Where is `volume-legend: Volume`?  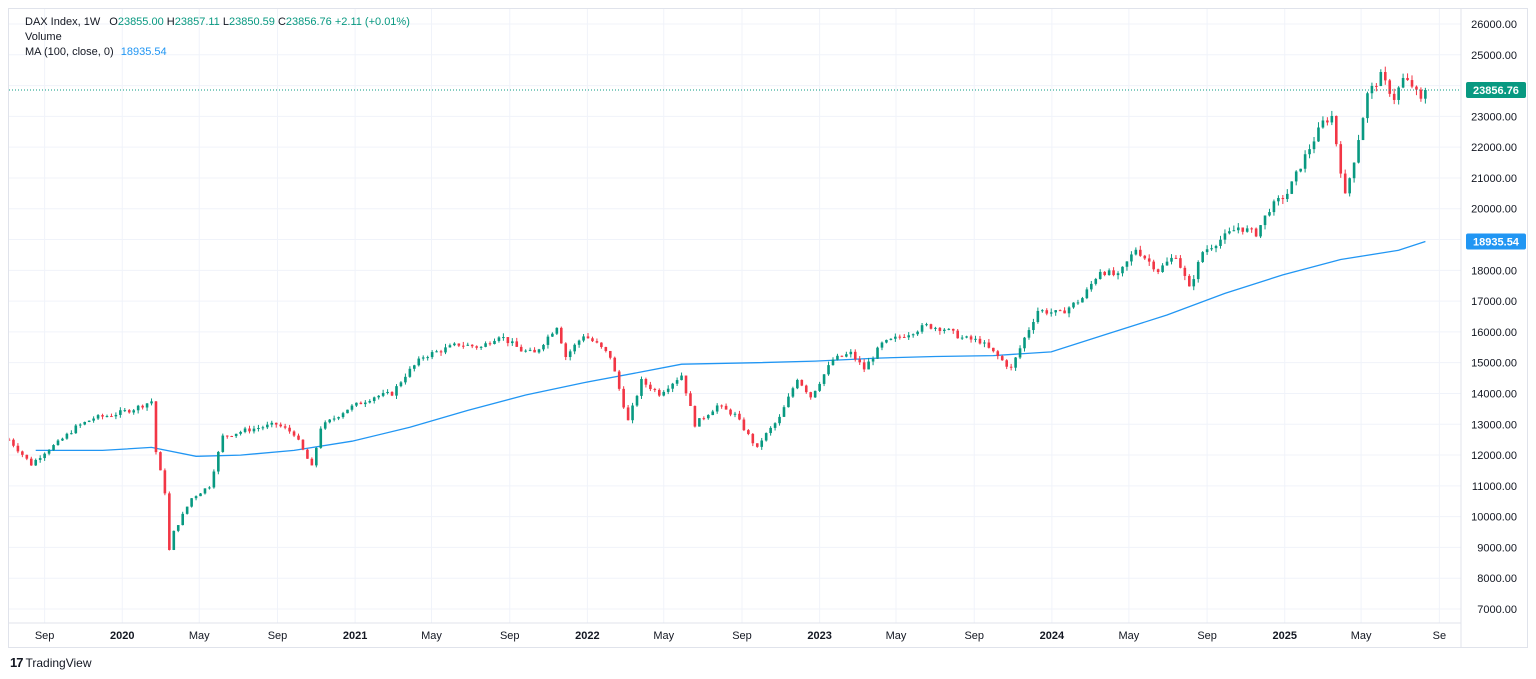 volume-legend: Volume is located at coordinates (43, 37).